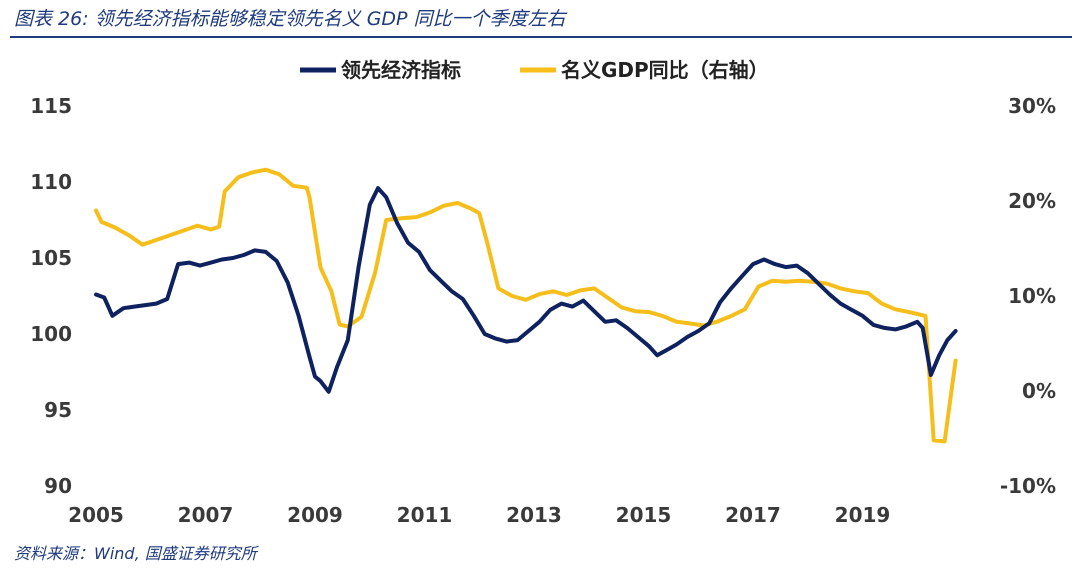 The image size is (1080, 568). What do you see at coordinates (206, 515) in the screenshot?
I see `x-tick-label: 2007` at bounding box center [206, 515].